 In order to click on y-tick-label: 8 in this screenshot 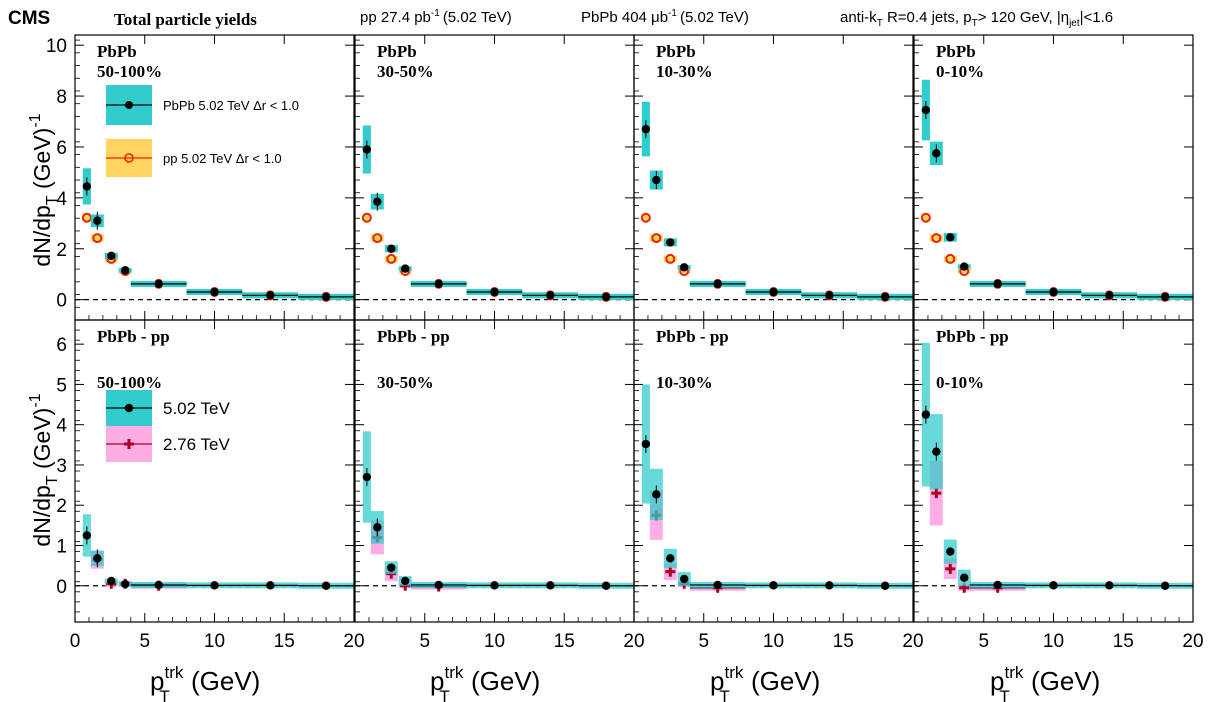, I will do `click(61, 97)`.